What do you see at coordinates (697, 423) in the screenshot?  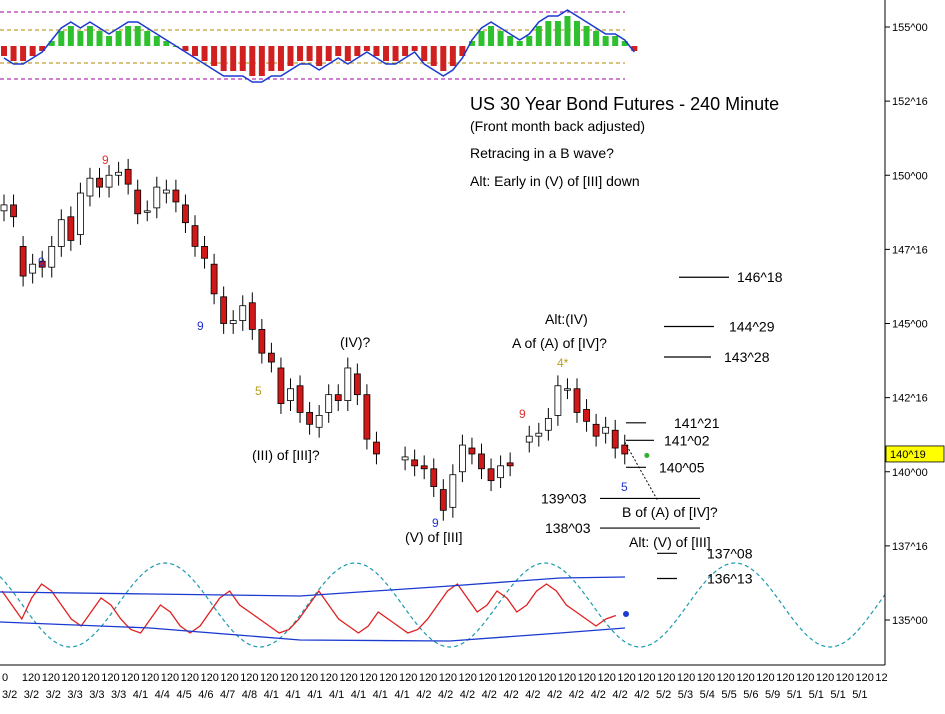 I see `level-label: 141^21` at bounding box center [697, 423].